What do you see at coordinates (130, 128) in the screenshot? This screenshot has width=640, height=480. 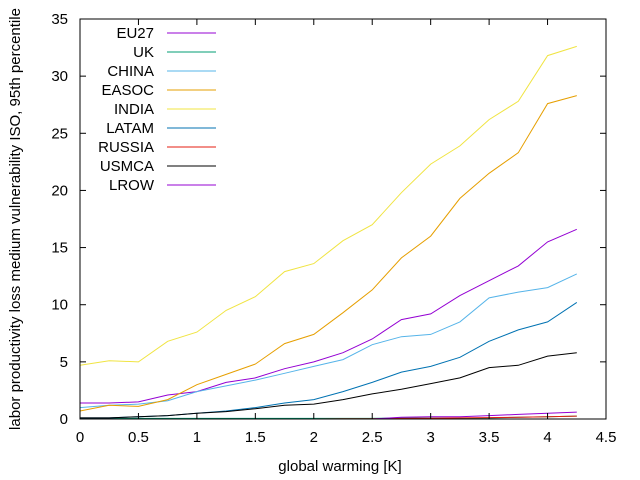 I see `legend-label-latam: LATAM` at bounding box center [130, 128].